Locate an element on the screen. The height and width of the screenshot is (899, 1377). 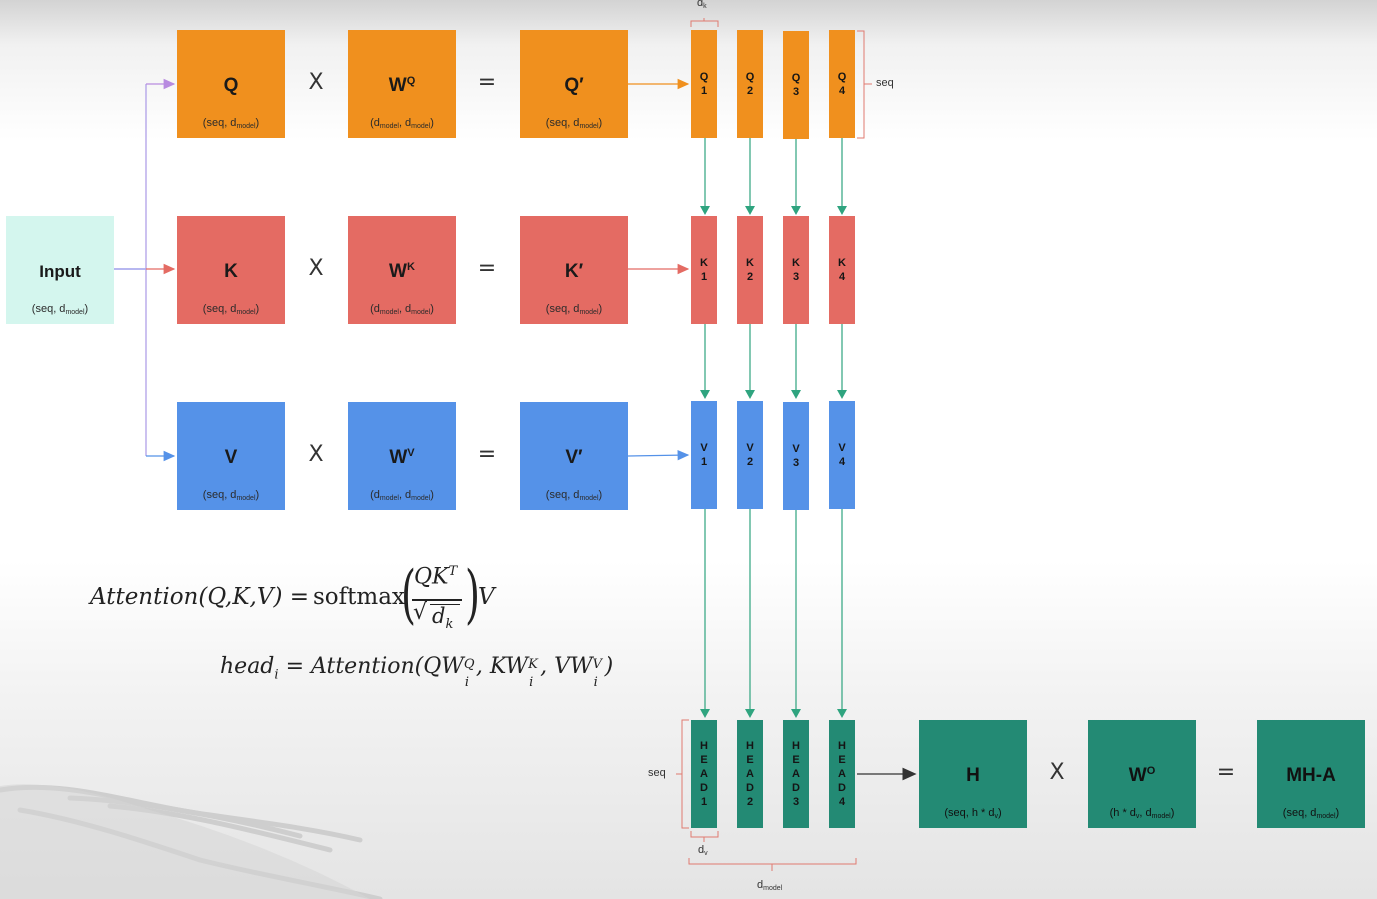
q-prime-label: Q′ is located at coordinates (574, 85).